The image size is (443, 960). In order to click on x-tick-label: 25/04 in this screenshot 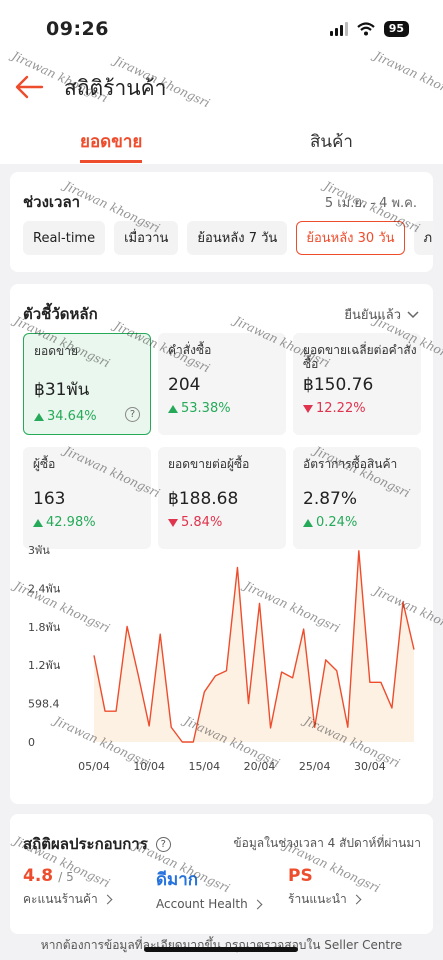, I will do `click(315, 766)`.